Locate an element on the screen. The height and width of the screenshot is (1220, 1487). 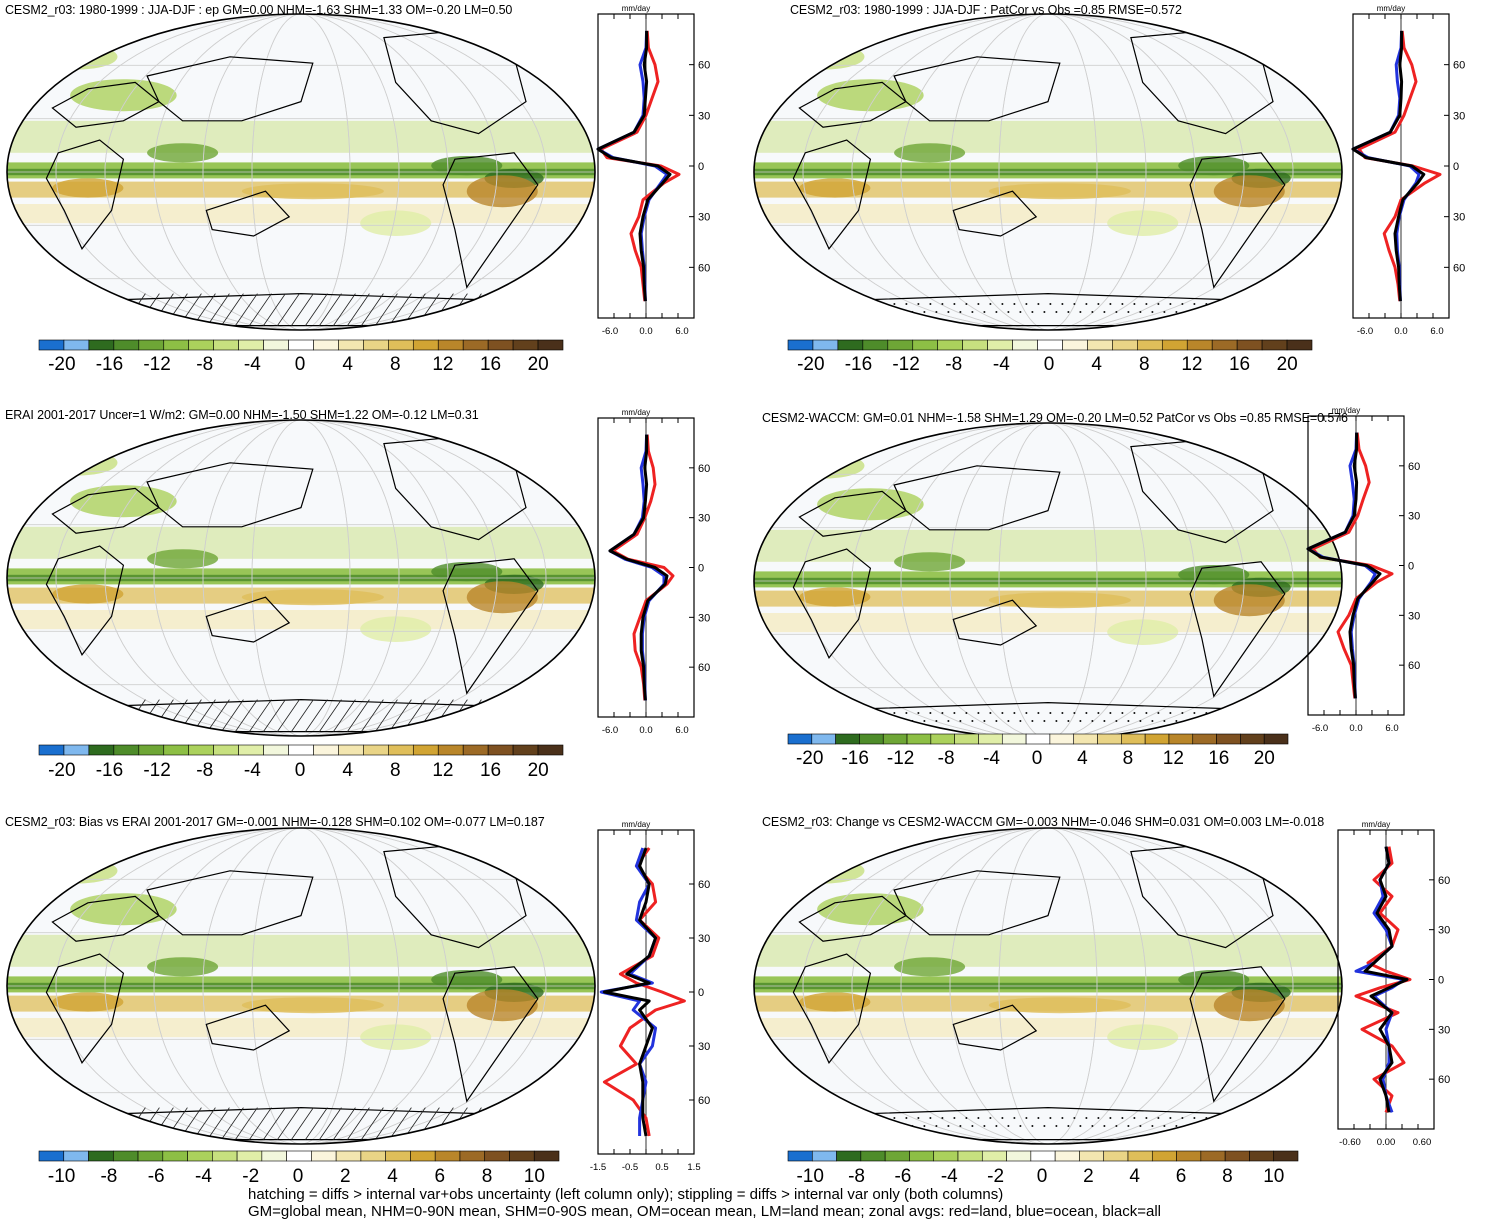
panel-1-colorbar-label: -16 is located at coordinates (109, 364).